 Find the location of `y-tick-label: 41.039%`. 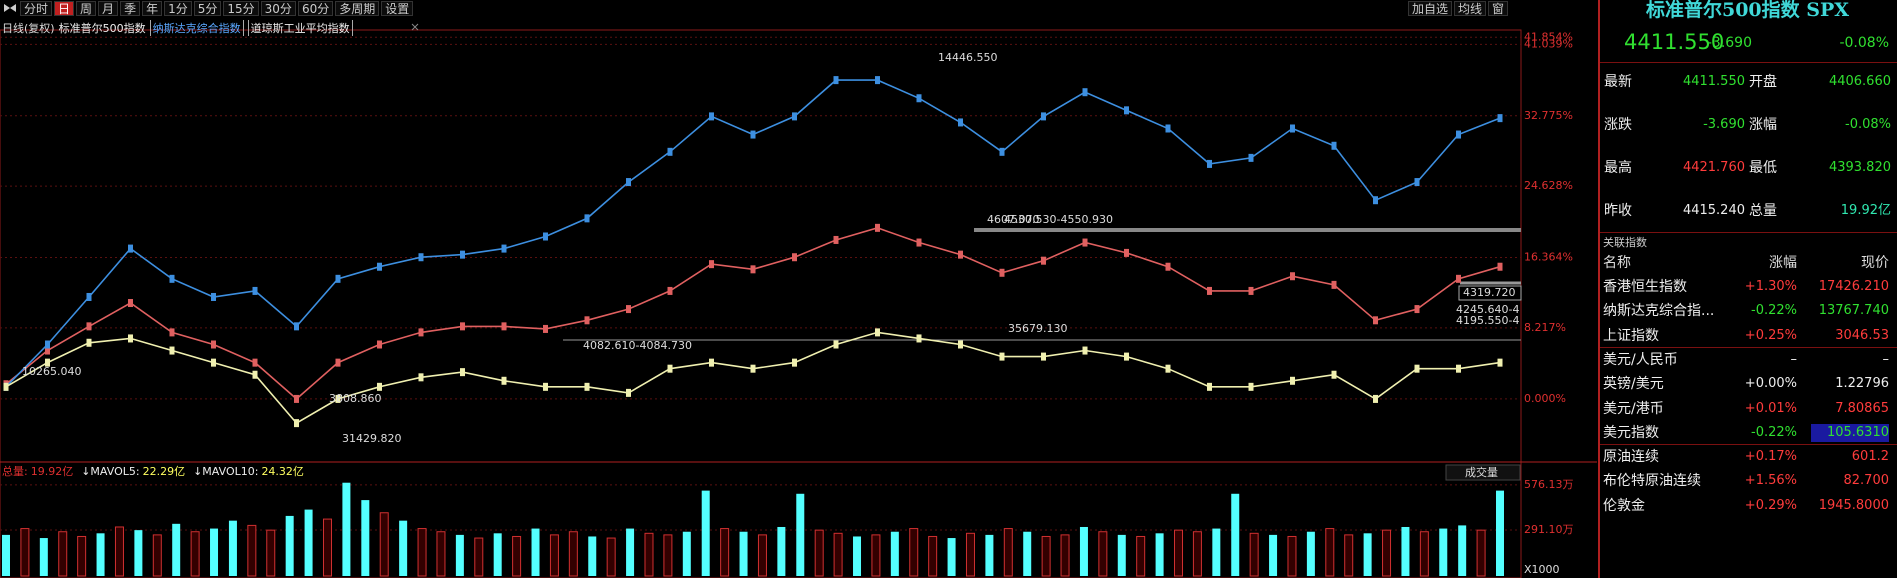

y-tick-label: 41.039% is located at coordinates (1548, 43).